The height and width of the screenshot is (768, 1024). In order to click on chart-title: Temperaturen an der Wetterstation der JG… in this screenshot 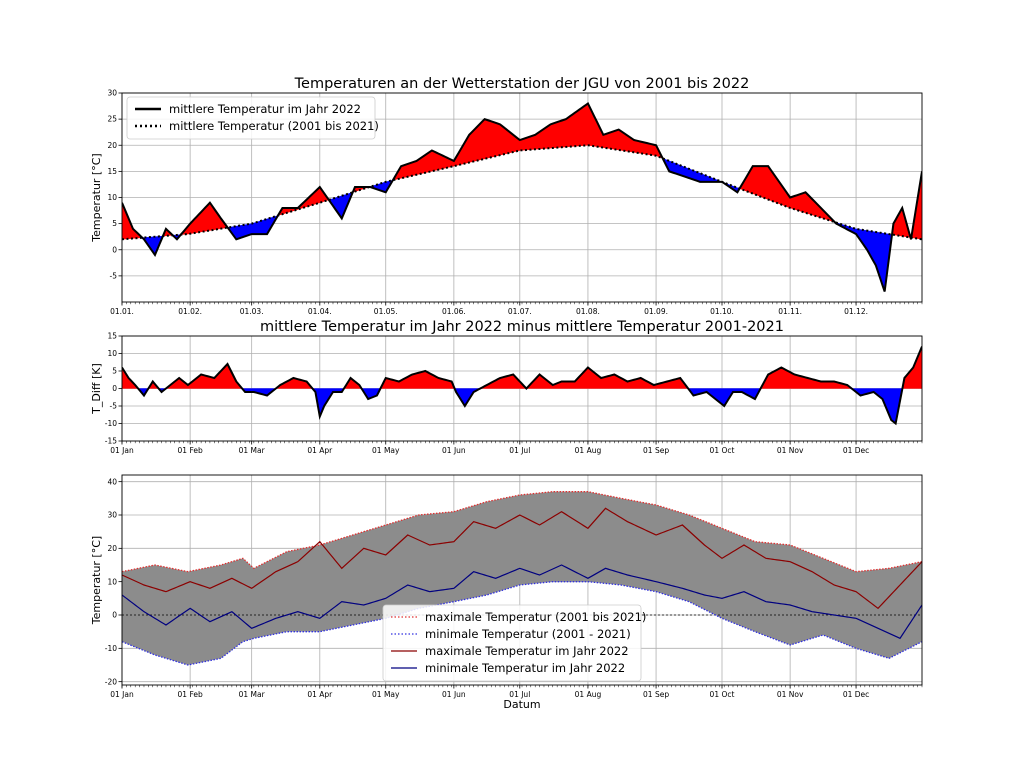, I will do `click(522, 84)`.